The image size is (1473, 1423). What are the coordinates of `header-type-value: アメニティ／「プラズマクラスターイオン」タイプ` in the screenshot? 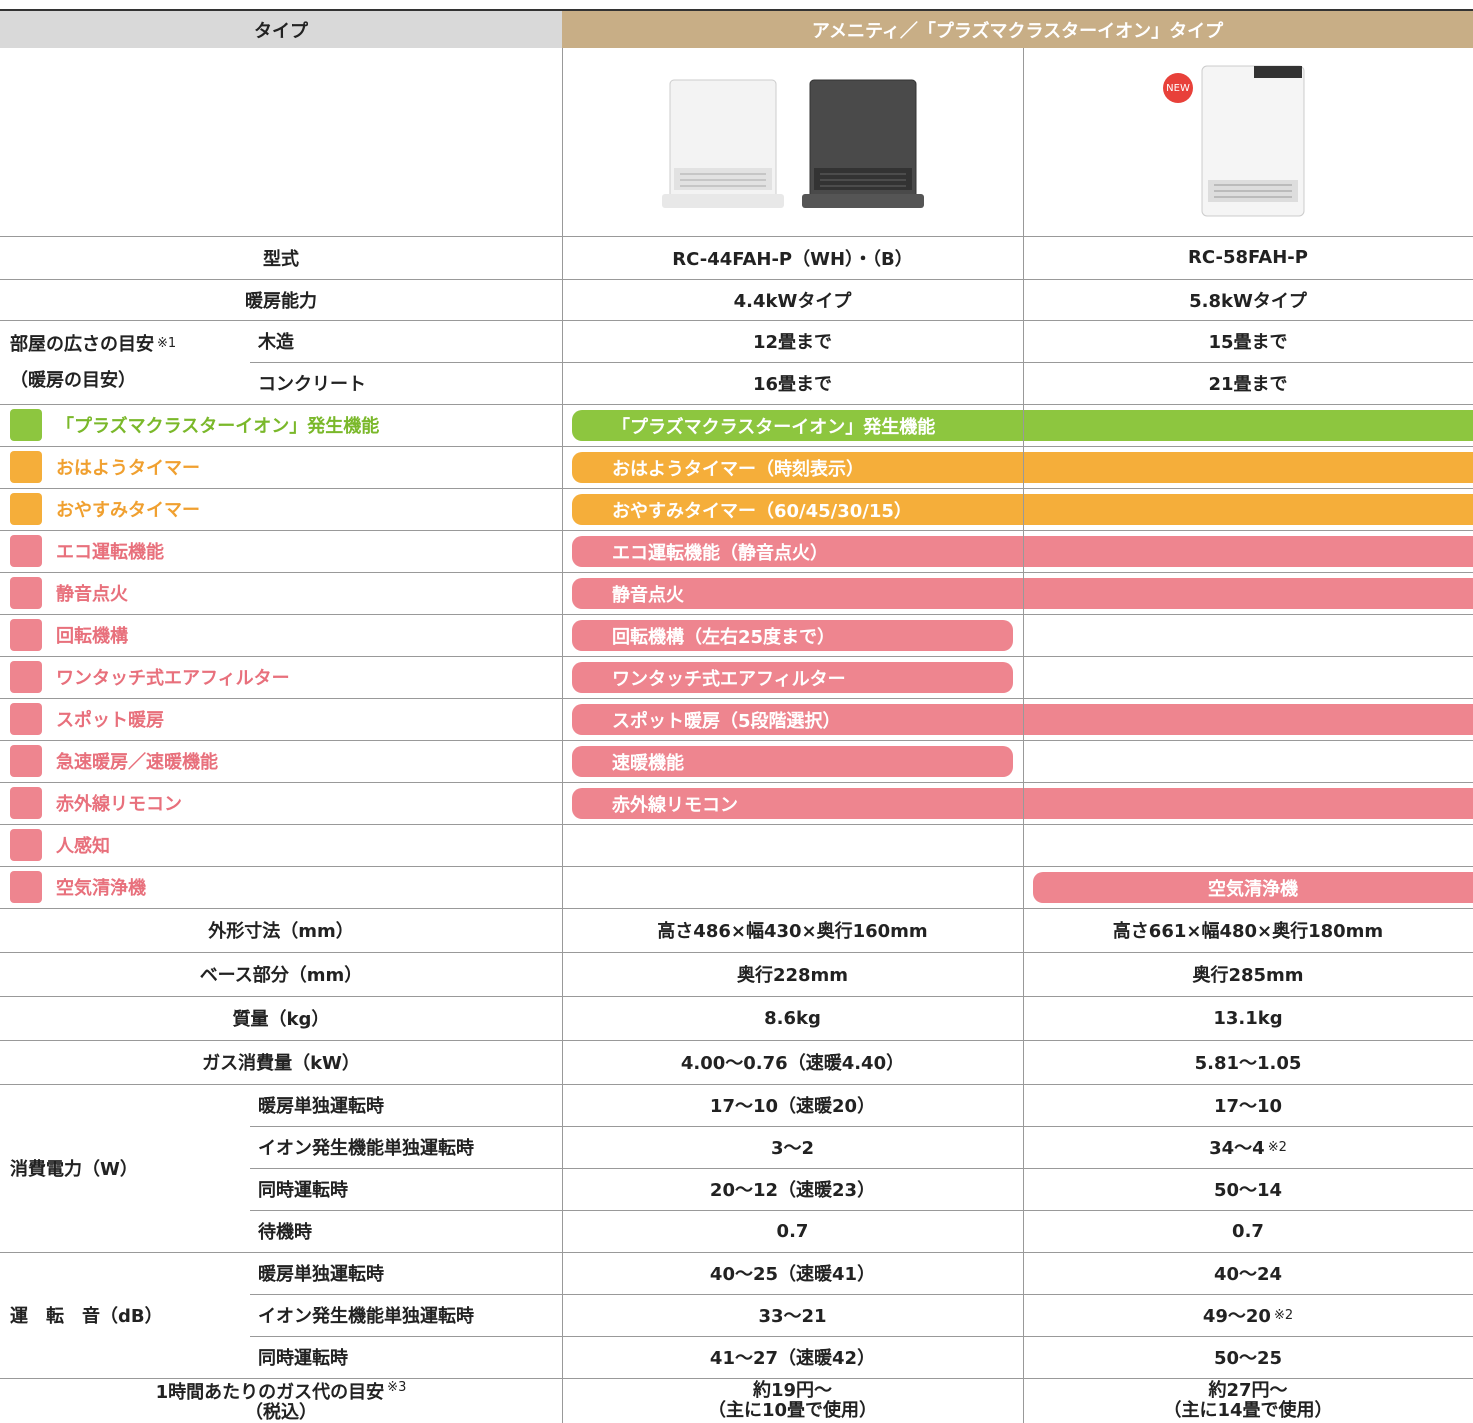 It's located at (1017, 29).